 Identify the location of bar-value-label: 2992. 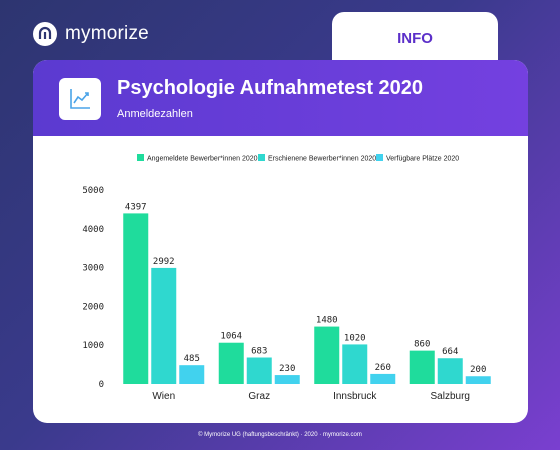
(164, 262).